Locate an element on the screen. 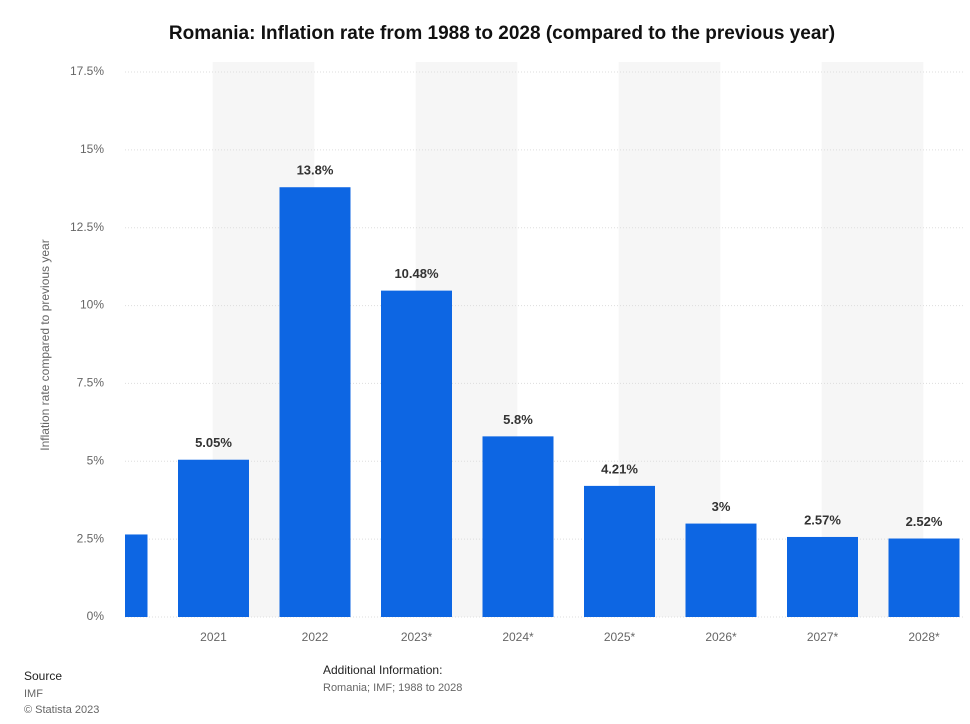 Image resolution: width=970 pixels, height=724 pixels. y-tick-label: 2.5% is located at coordinates (91, 538).